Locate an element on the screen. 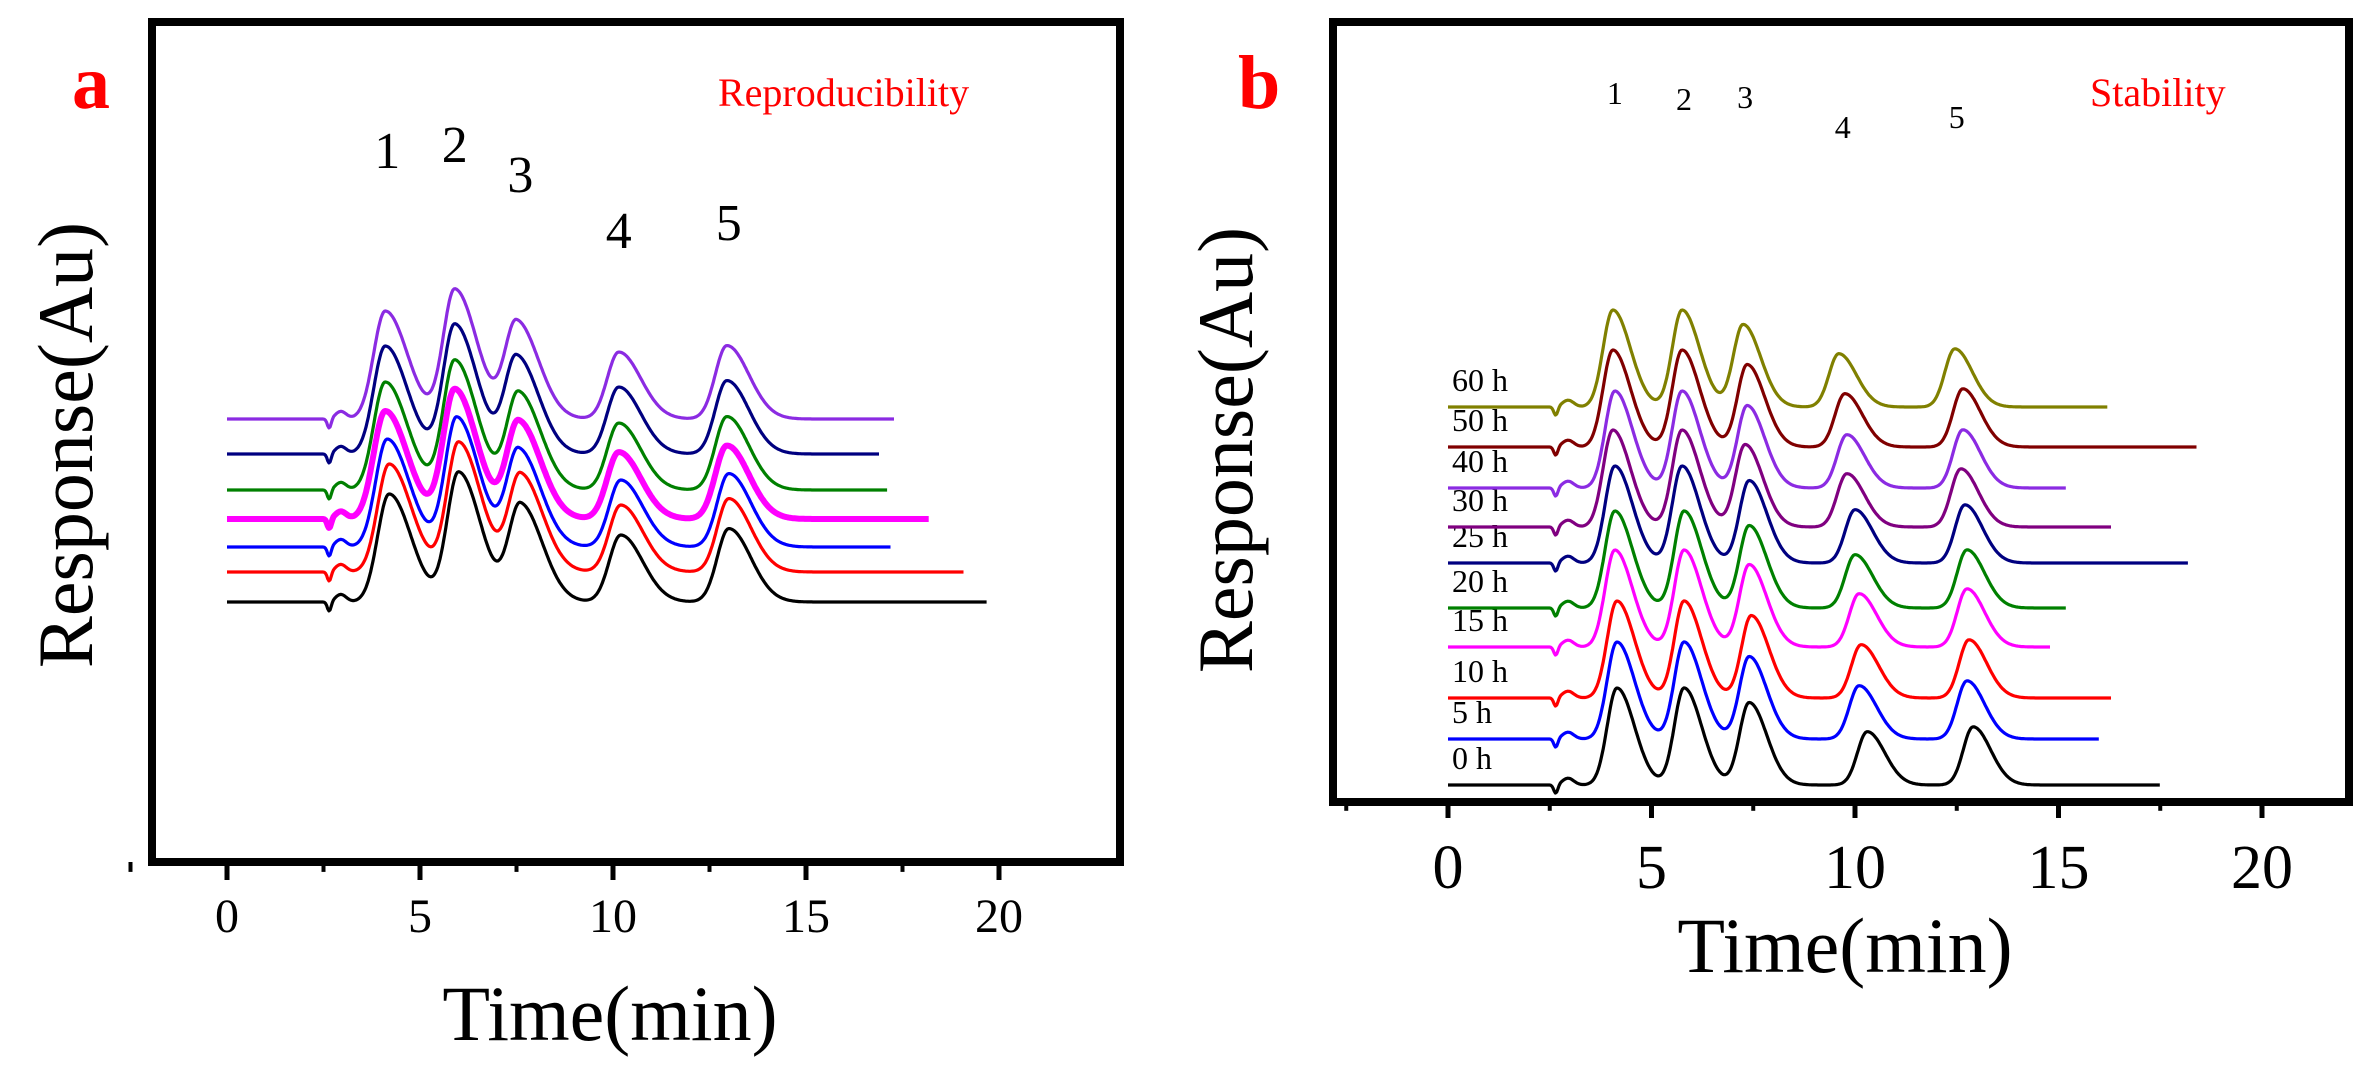 The height and width of the screenshot is (1065, 2375). series-label: 0 h is located at coordinates (1472, 758).